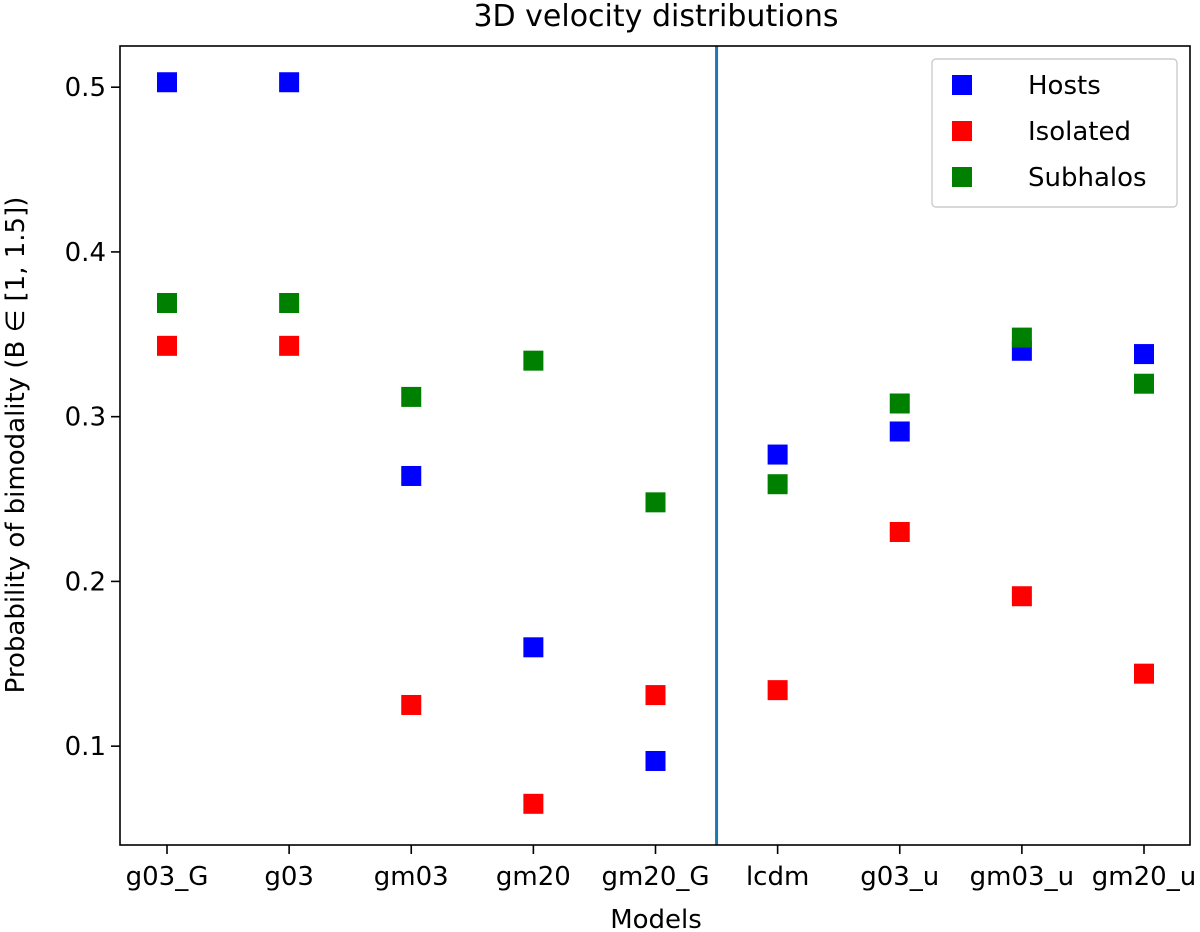 The image size is (1200, 932). What do you see at coordinates (85, 253) in the screenshot?
I see `y-tick-label: 0.4` at bounding box center [85, 253].